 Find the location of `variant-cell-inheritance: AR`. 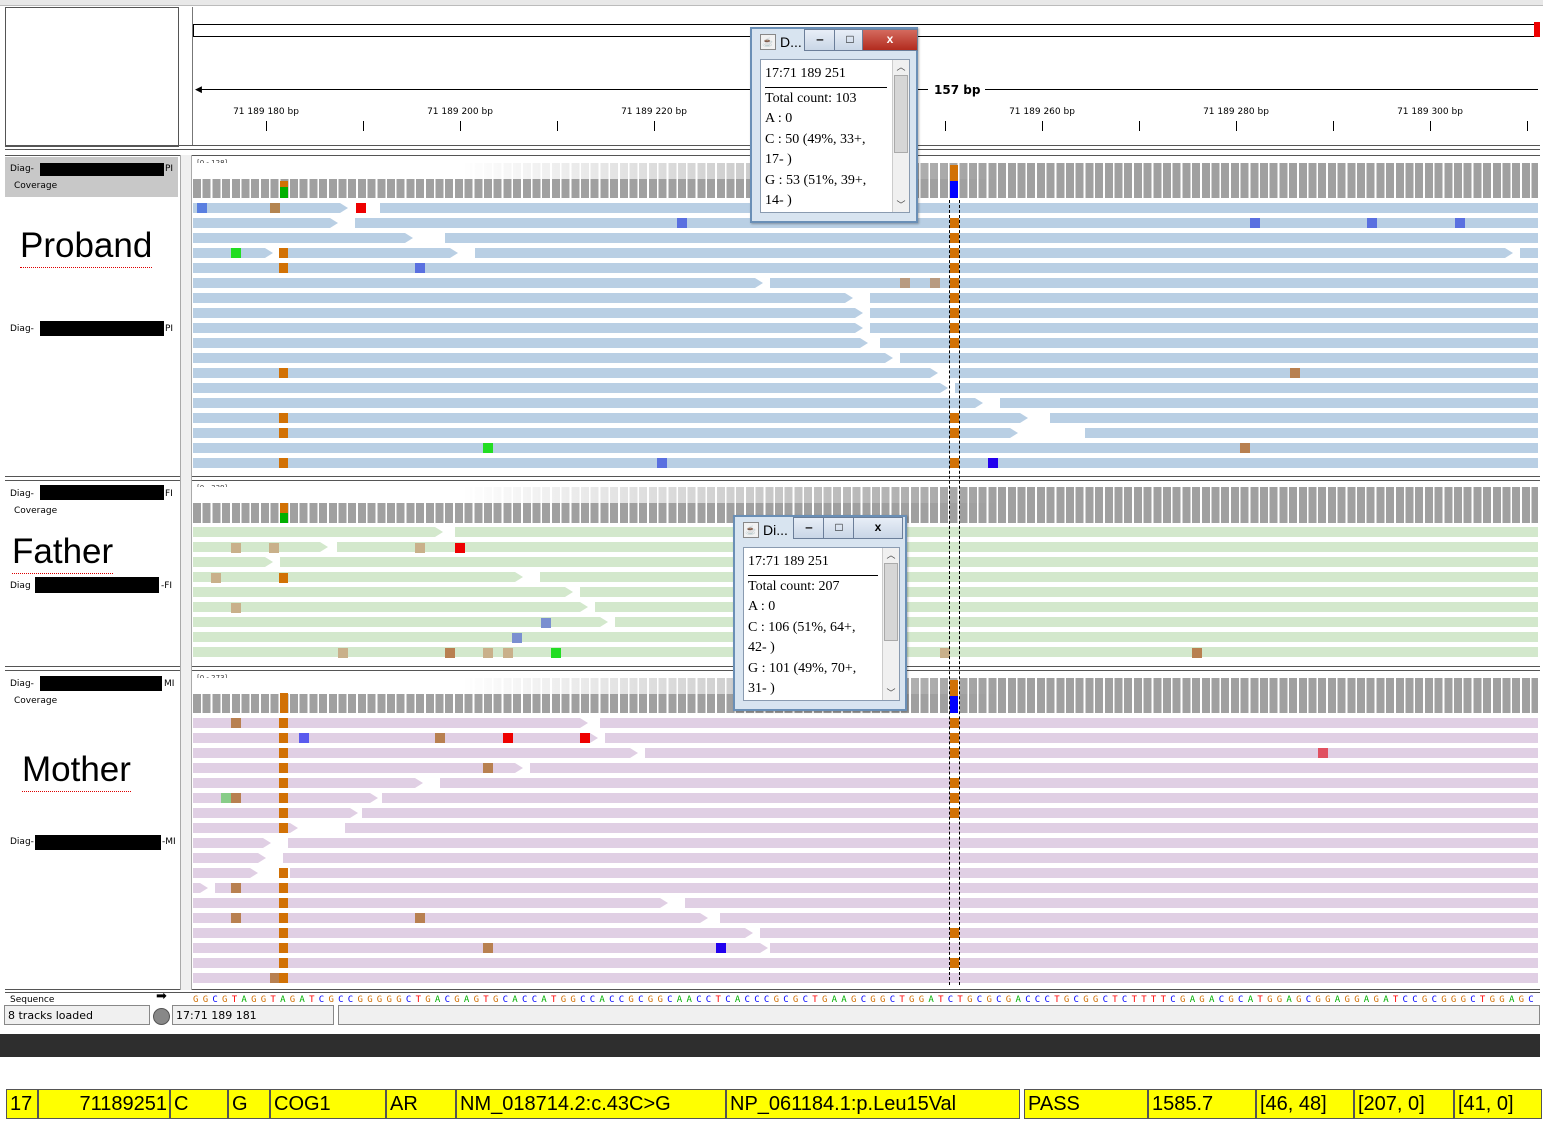

variant-cell-inheritance: AR is located at coordinates (421, 1104).